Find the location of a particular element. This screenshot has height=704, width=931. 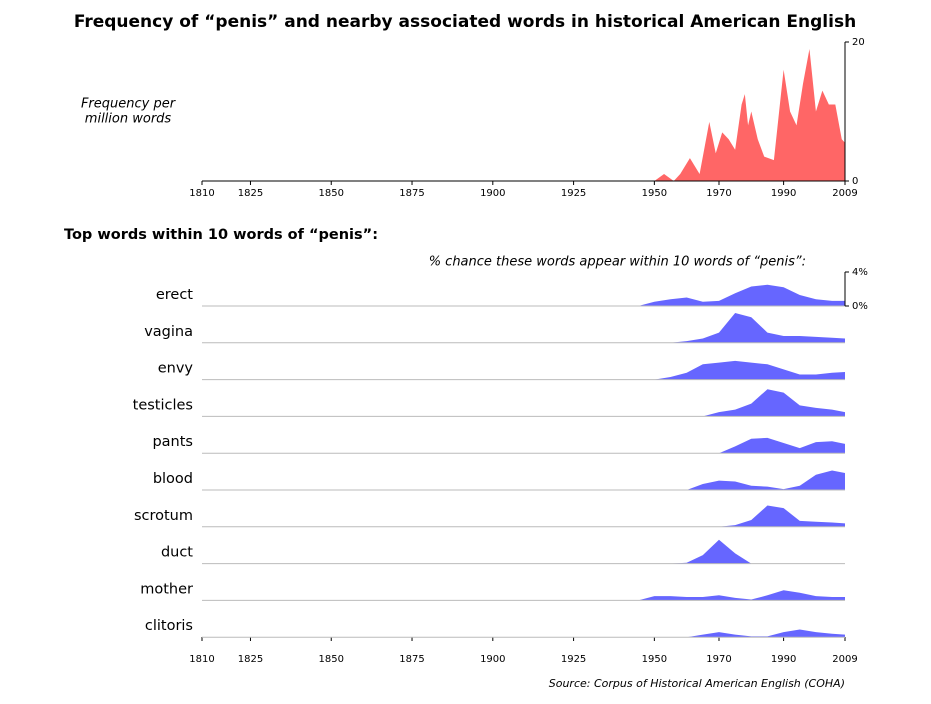

series-label: envy is located at coordinates (176, 369).